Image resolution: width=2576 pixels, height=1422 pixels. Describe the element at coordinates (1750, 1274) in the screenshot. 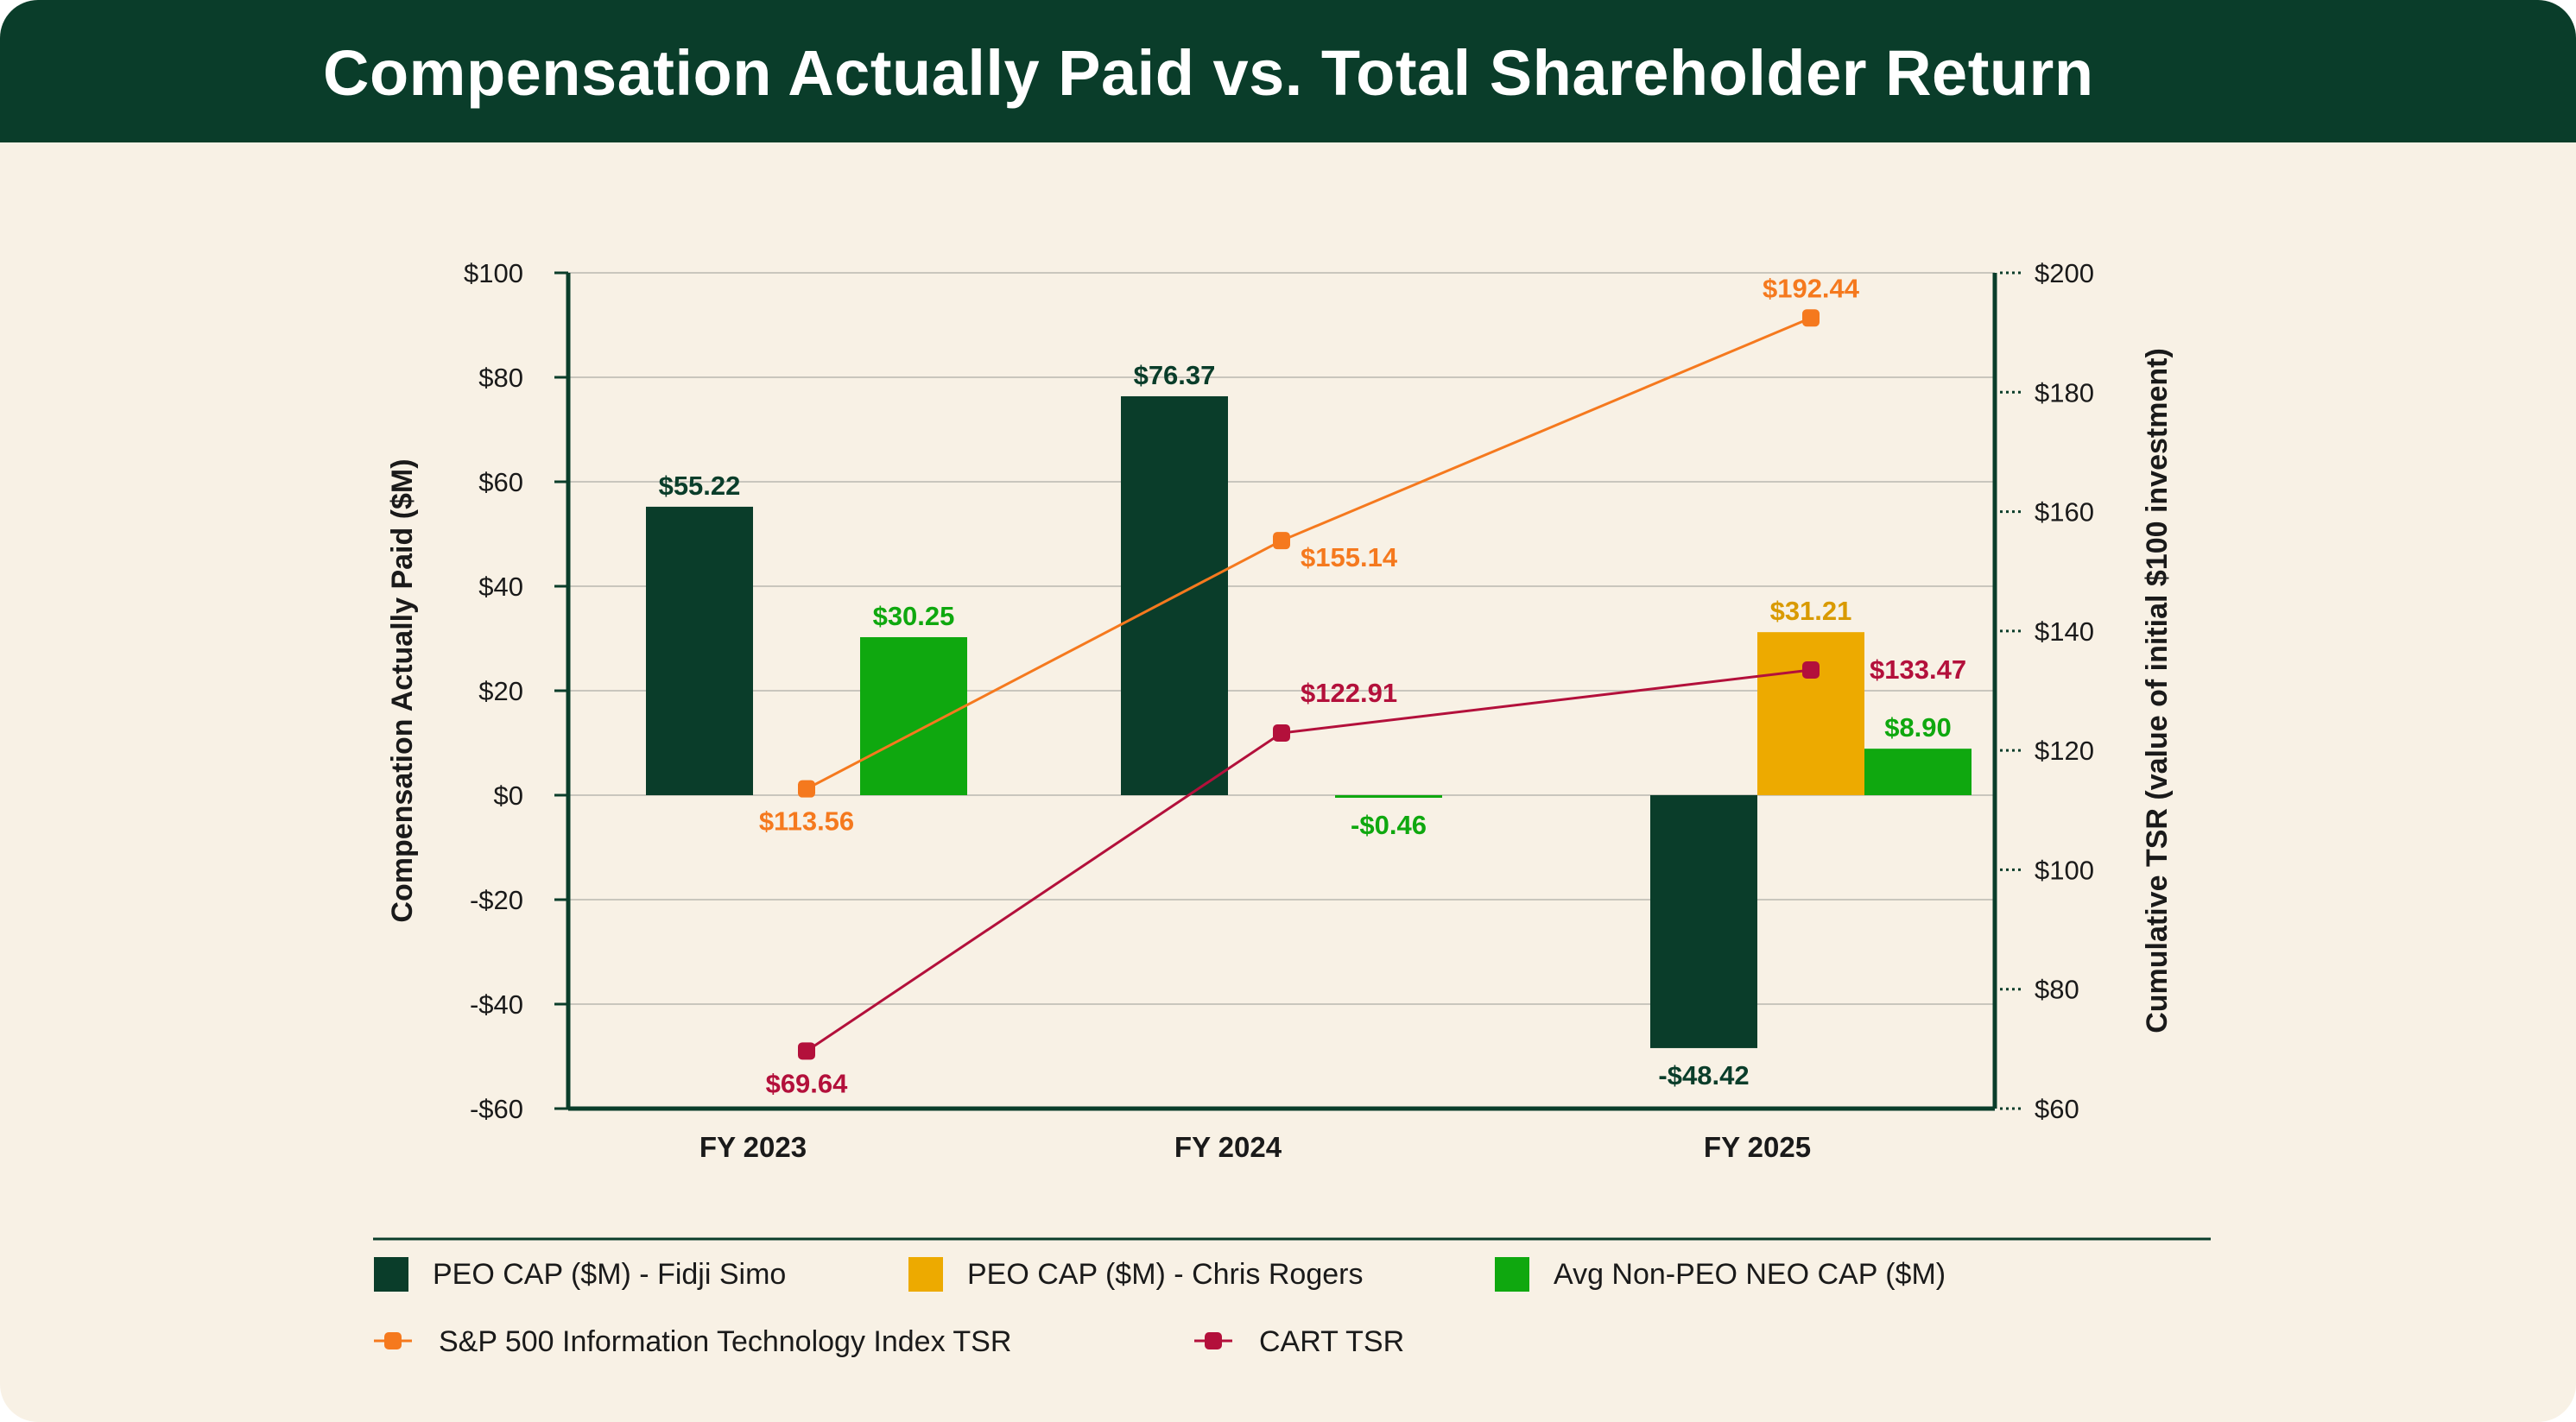

I see `legend-label: Avg Non-PEO NEO CAP ($M)` at that location.